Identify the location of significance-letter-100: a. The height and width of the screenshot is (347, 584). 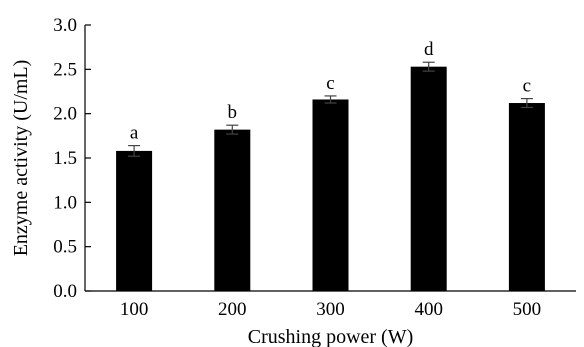
(134, 133).